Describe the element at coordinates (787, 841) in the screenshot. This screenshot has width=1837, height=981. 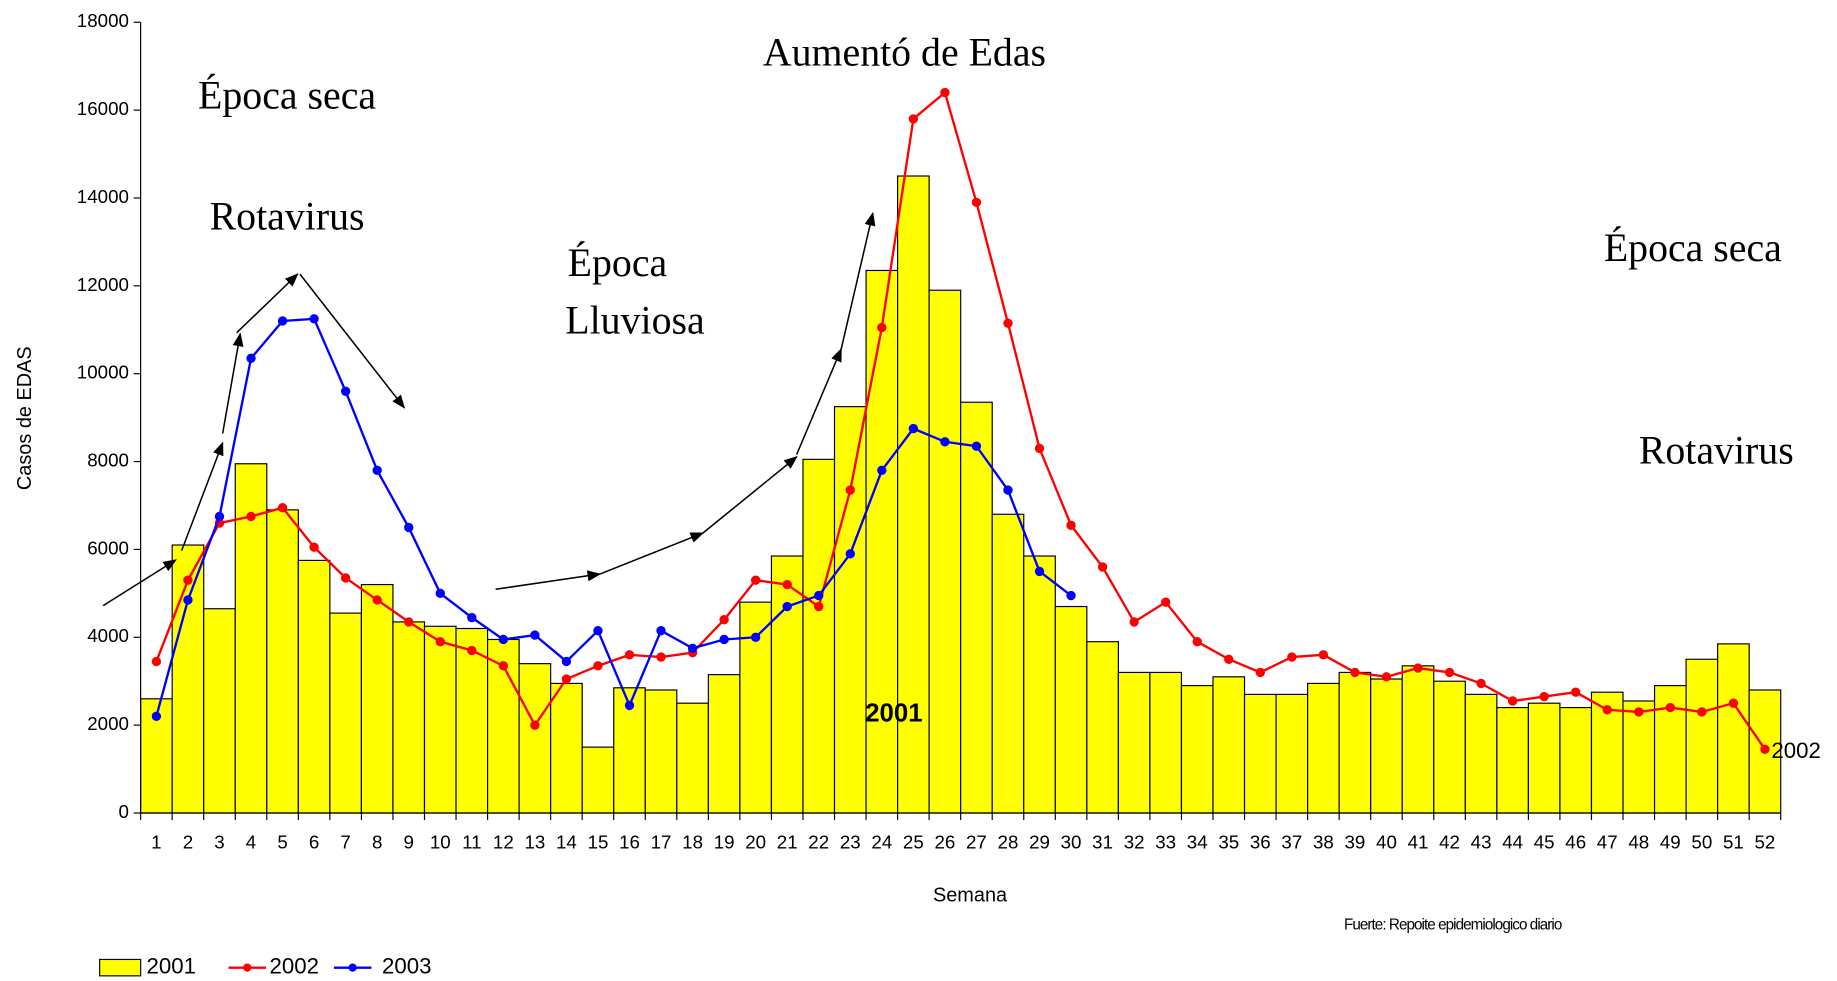
I see `x-tick-label: 21` at that location.